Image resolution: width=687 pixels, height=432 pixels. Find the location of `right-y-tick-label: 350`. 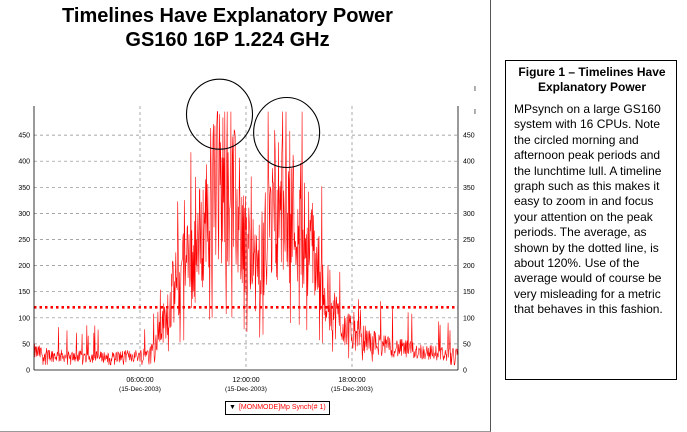

right-y-tick-label: 350 is located at coordinates (469, 188).